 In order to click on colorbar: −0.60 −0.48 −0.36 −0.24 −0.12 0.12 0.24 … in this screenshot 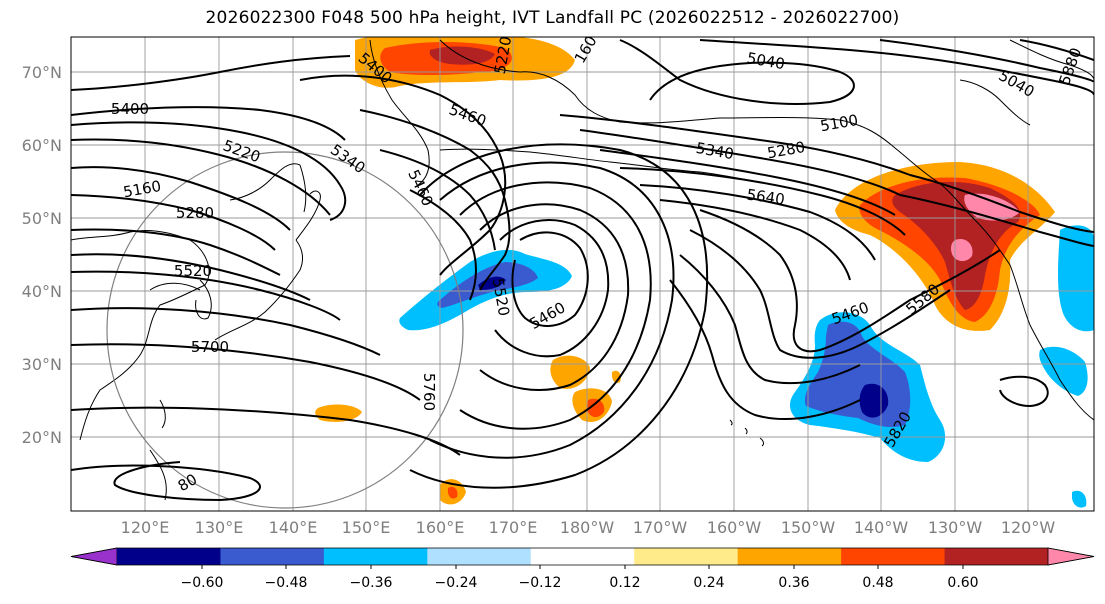, I will do `click(582, 569)`.